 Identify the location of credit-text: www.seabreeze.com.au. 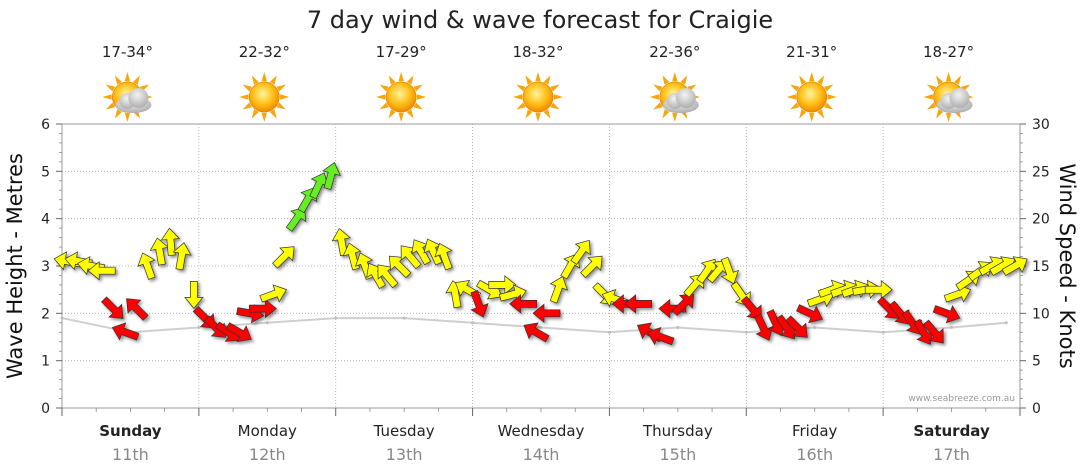
(961, 399).